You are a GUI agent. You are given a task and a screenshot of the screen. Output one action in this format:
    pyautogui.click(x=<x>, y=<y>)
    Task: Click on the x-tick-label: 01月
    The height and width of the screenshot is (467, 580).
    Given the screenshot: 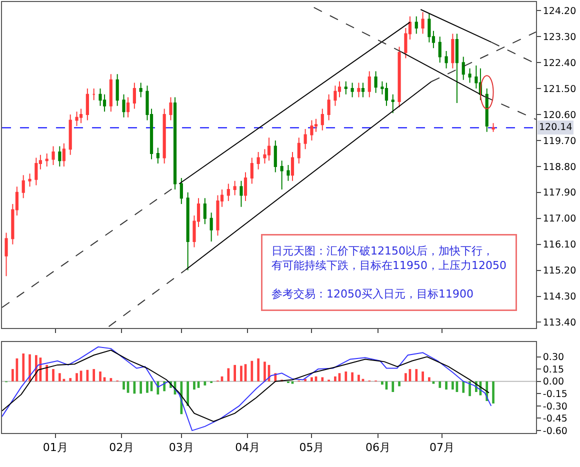 What is the action you would take?
    pyautogui.click(x=55, y=447)
    